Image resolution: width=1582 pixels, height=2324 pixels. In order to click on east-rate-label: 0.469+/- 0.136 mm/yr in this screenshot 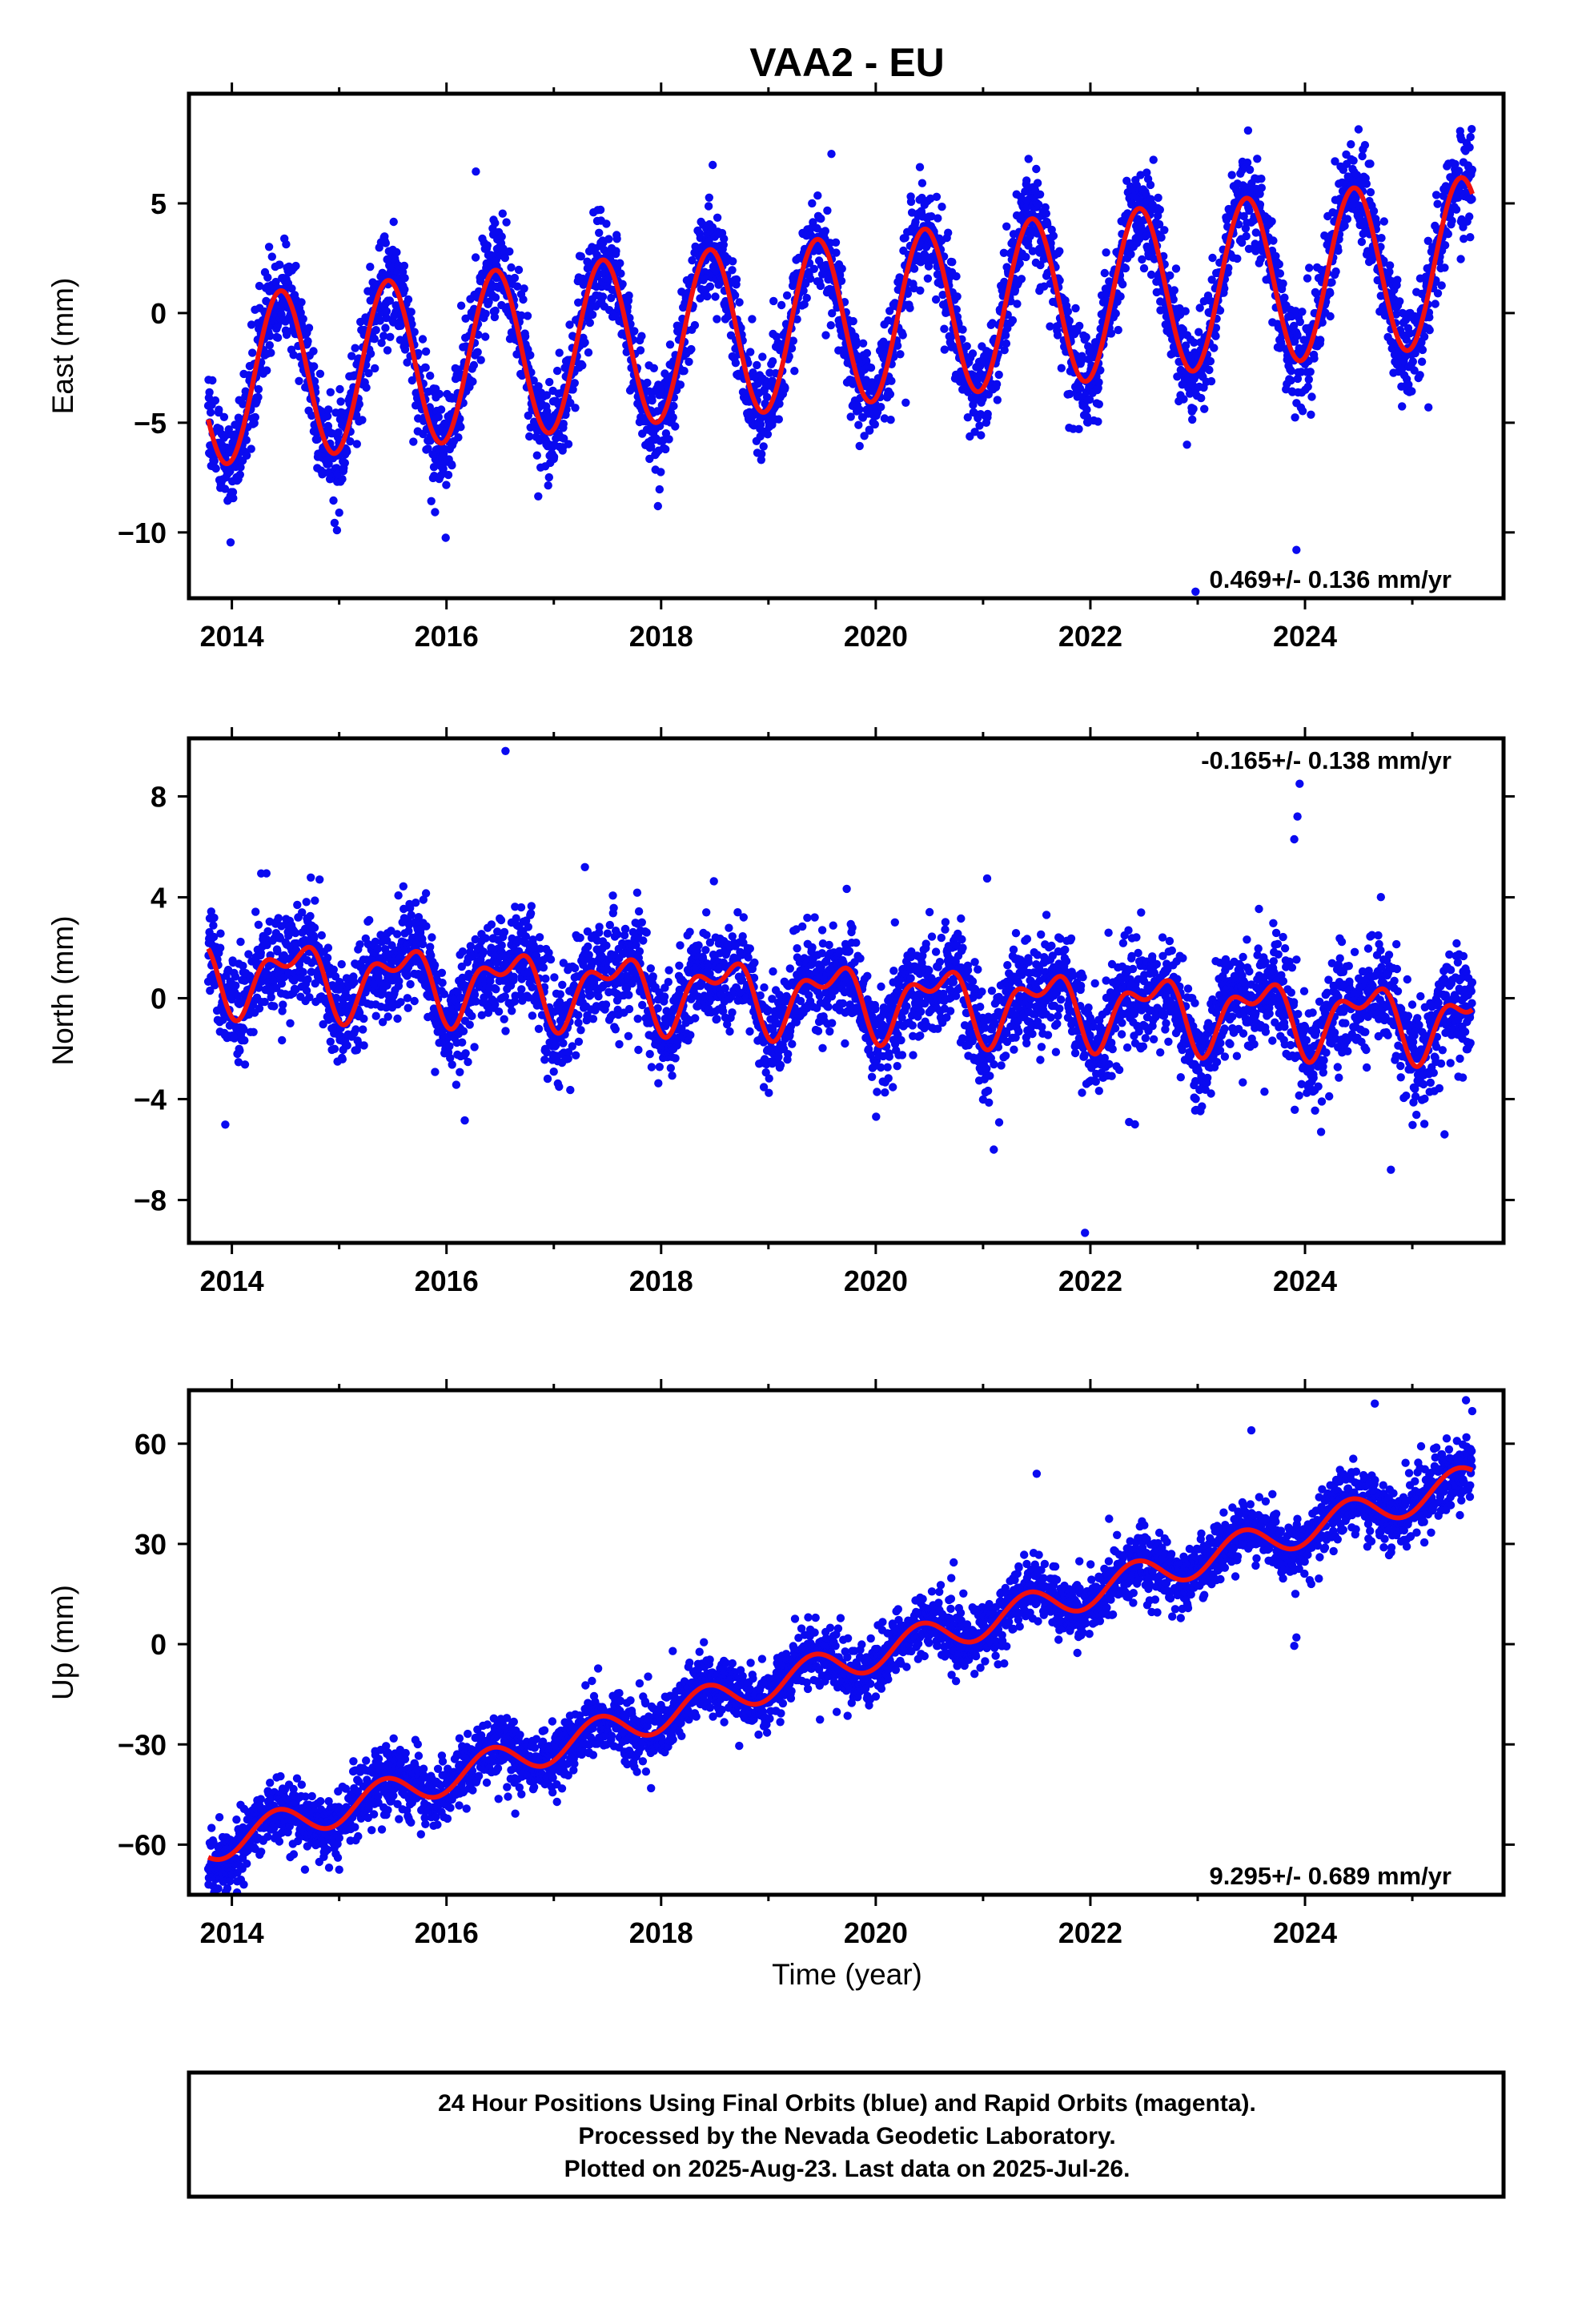, I will do `click(1331, 579)`.